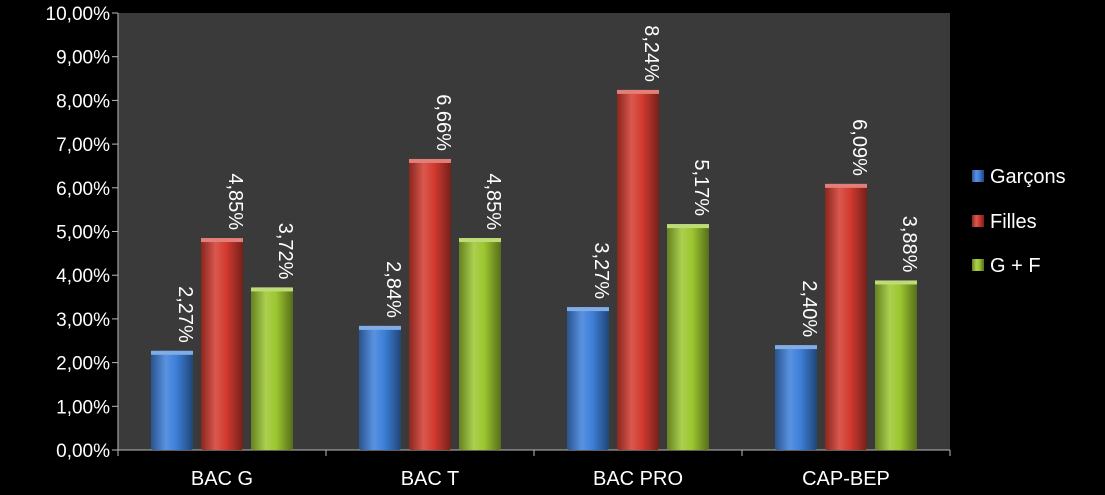  What do you see at coordinates (909, 244) in the screenshot?
I see `data-label: 3,88%` at bounding box center [909, 244].